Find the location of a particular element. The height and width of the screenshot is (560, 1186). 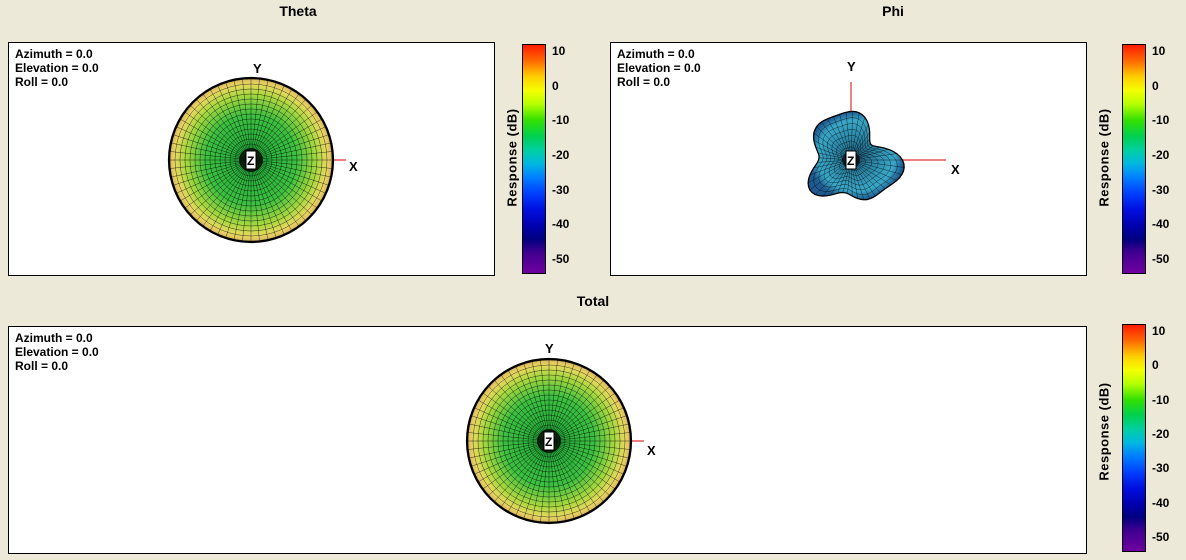

total-colorbar-gradient is located at coordinates (1134, 438).